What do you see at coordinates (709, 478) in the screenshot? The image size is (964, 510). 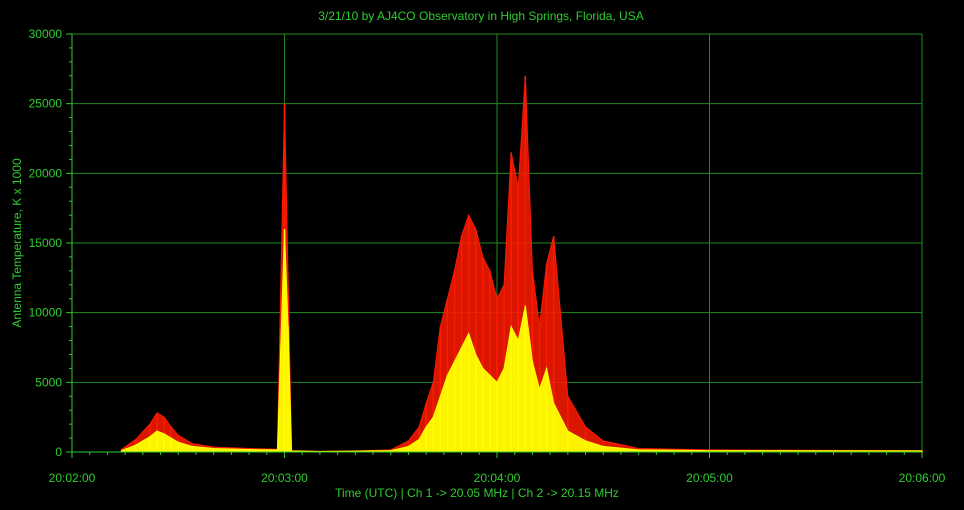 I see `x-tick-label: 20:05:00` at bounding box center [709, 478].